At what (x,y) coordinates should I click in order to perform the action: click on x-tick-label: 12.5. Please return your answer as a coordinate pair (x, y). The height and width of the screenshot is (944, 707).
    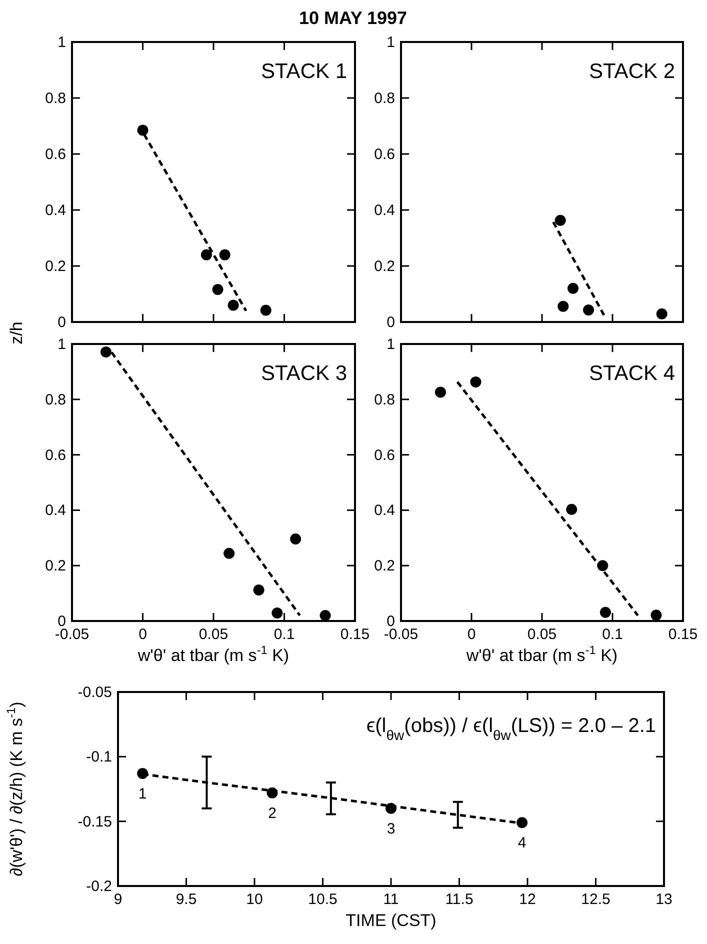
    Looking at the image, I should click on (595, 899).